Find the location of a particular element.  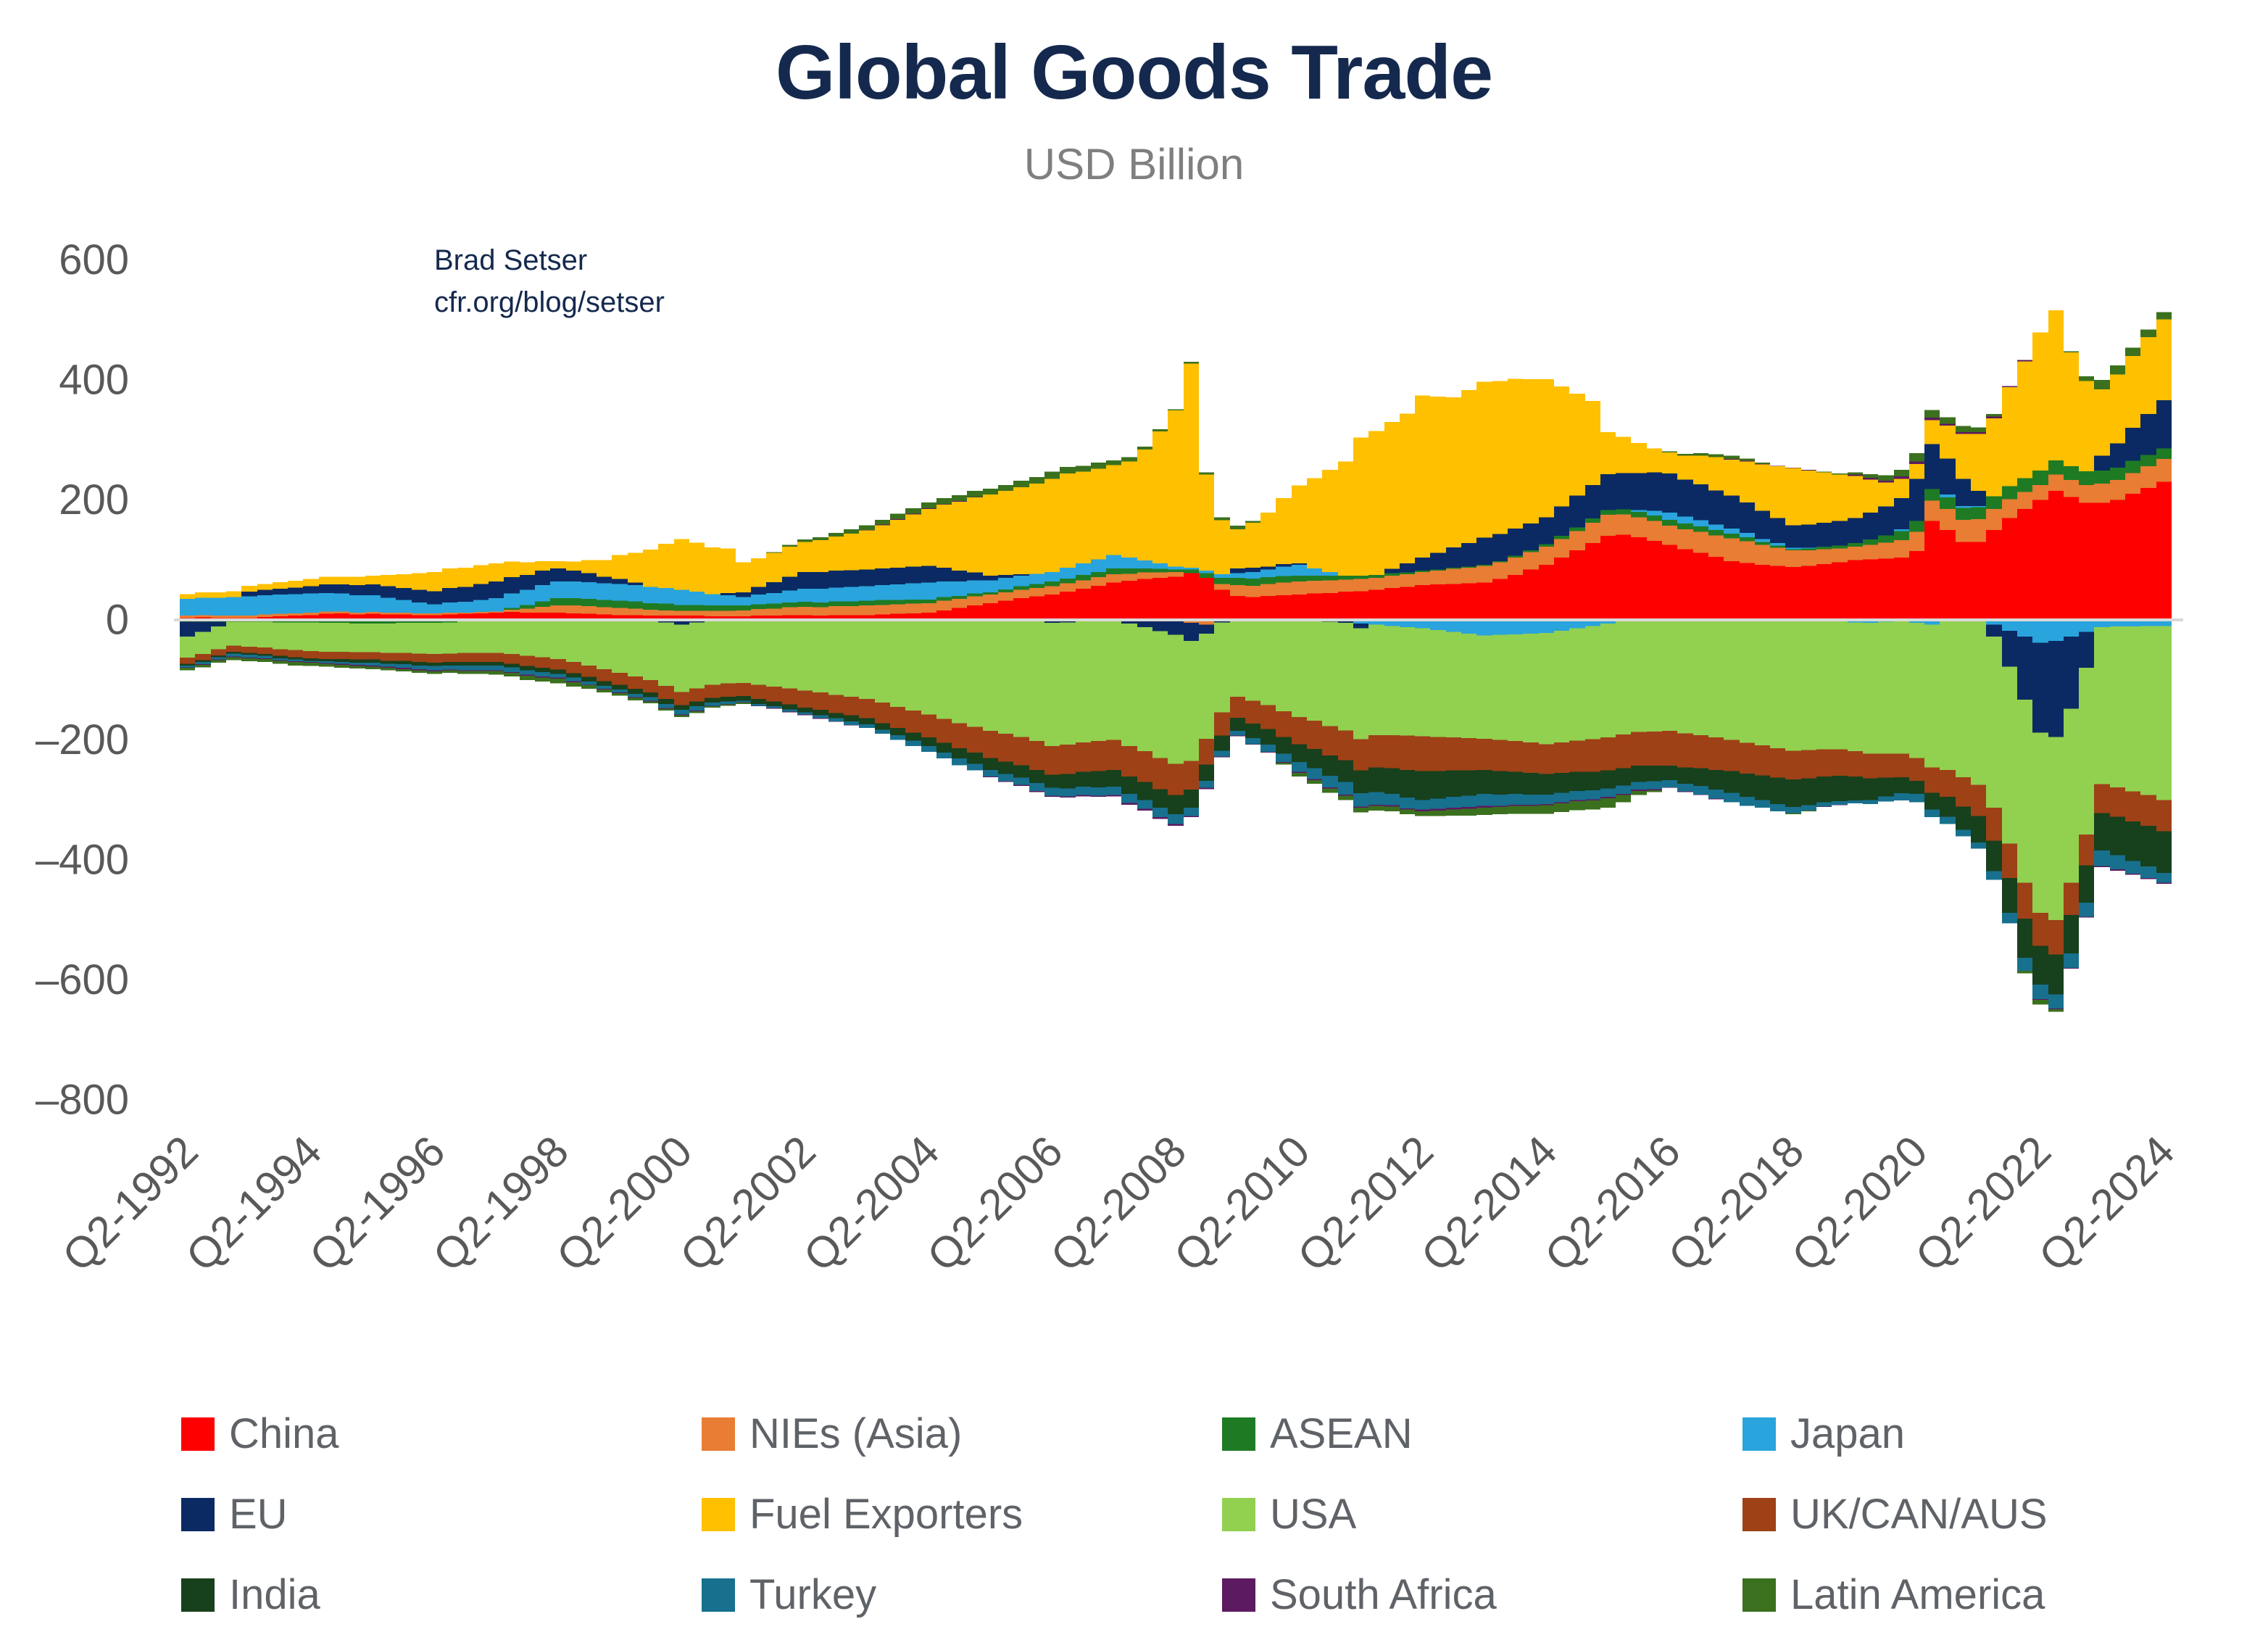

legend-label: India is located at coordinates (274, 1594).